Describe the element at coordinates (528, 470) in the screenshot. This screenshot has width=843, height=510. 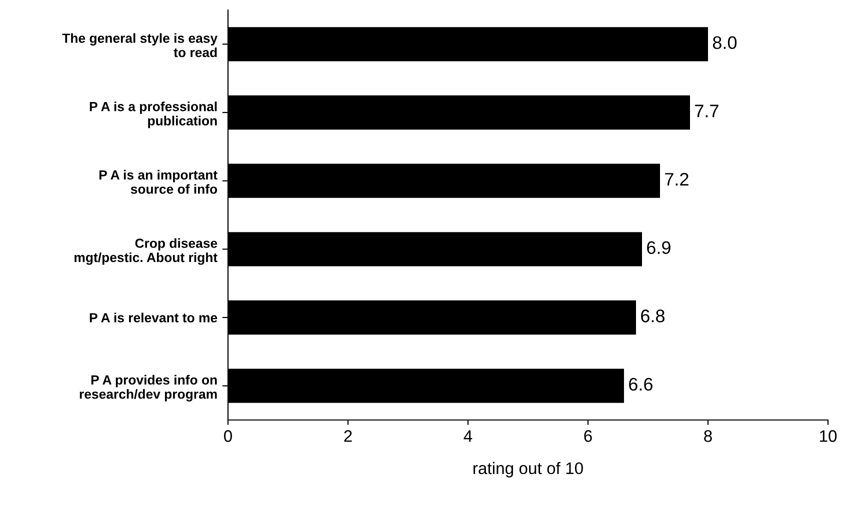
I see `x-axis-title: rating out of 10` at that location.